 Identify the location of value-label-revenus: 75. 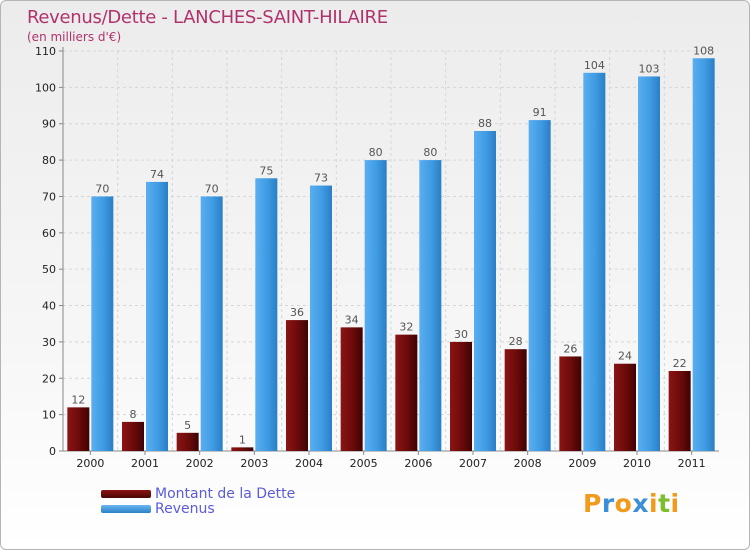
(266, 170).